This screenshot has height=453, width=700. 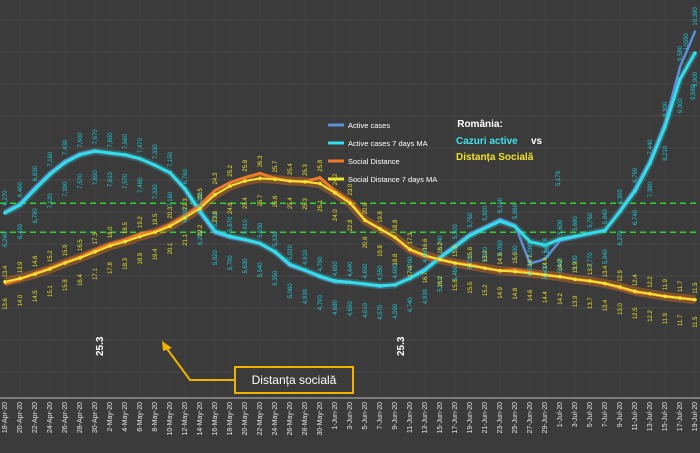 I want to click on data-label-social-distance-ma: 14.0, so click(x=21, y=300).